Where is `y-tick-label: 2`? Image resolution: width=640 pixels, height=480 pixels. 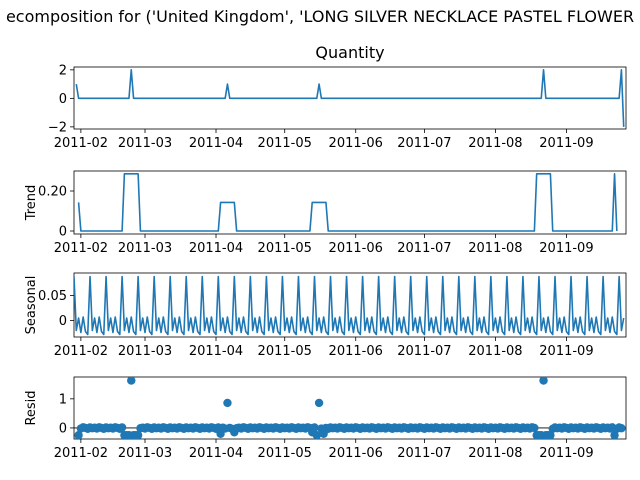
y-tick-label: 2 is located at coordinates (63, 70).